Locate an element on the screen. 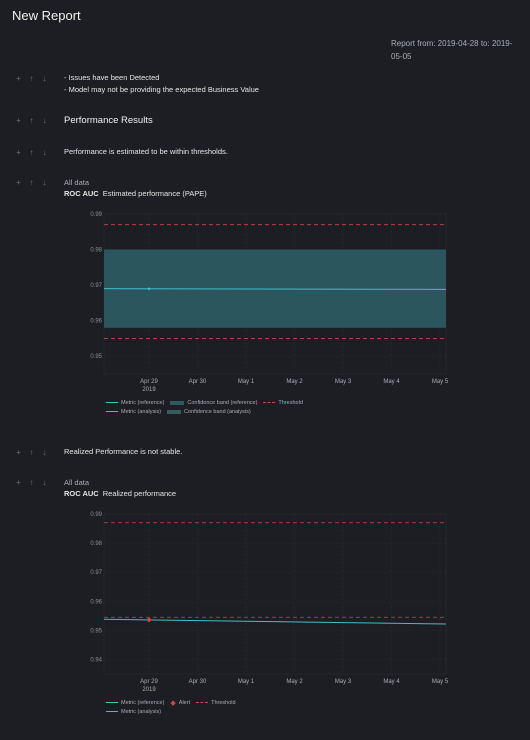 The width and height of the screenshot is (530, 740). row-controls-realized-text: + ↑ ↓ is located at coordinates (31, 452).